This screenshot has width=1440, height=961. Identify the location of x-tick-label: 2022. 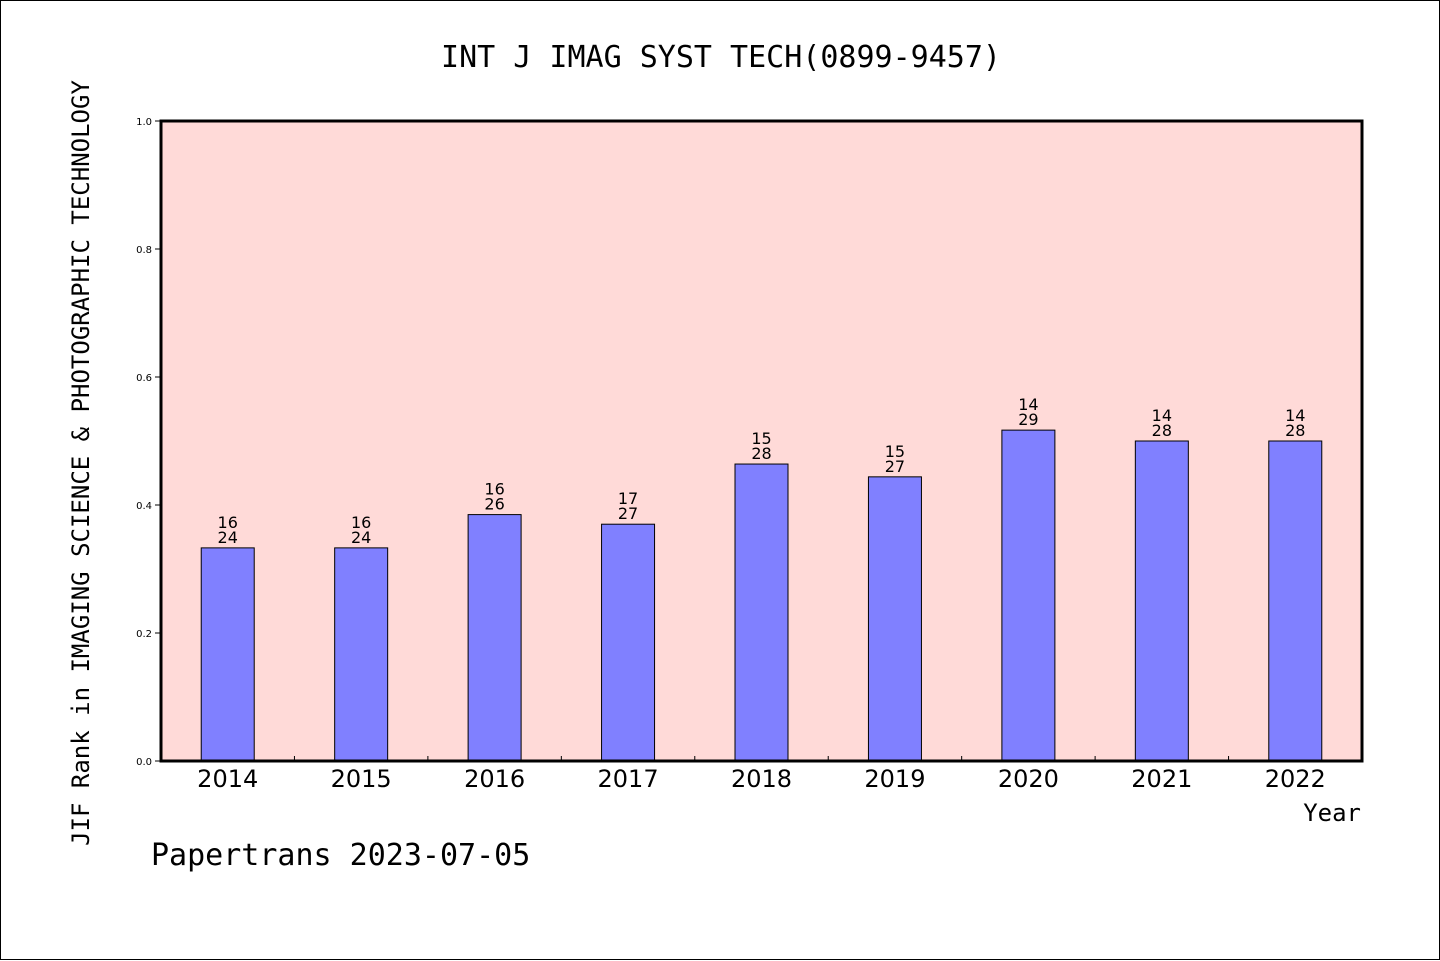
(1295, 779).